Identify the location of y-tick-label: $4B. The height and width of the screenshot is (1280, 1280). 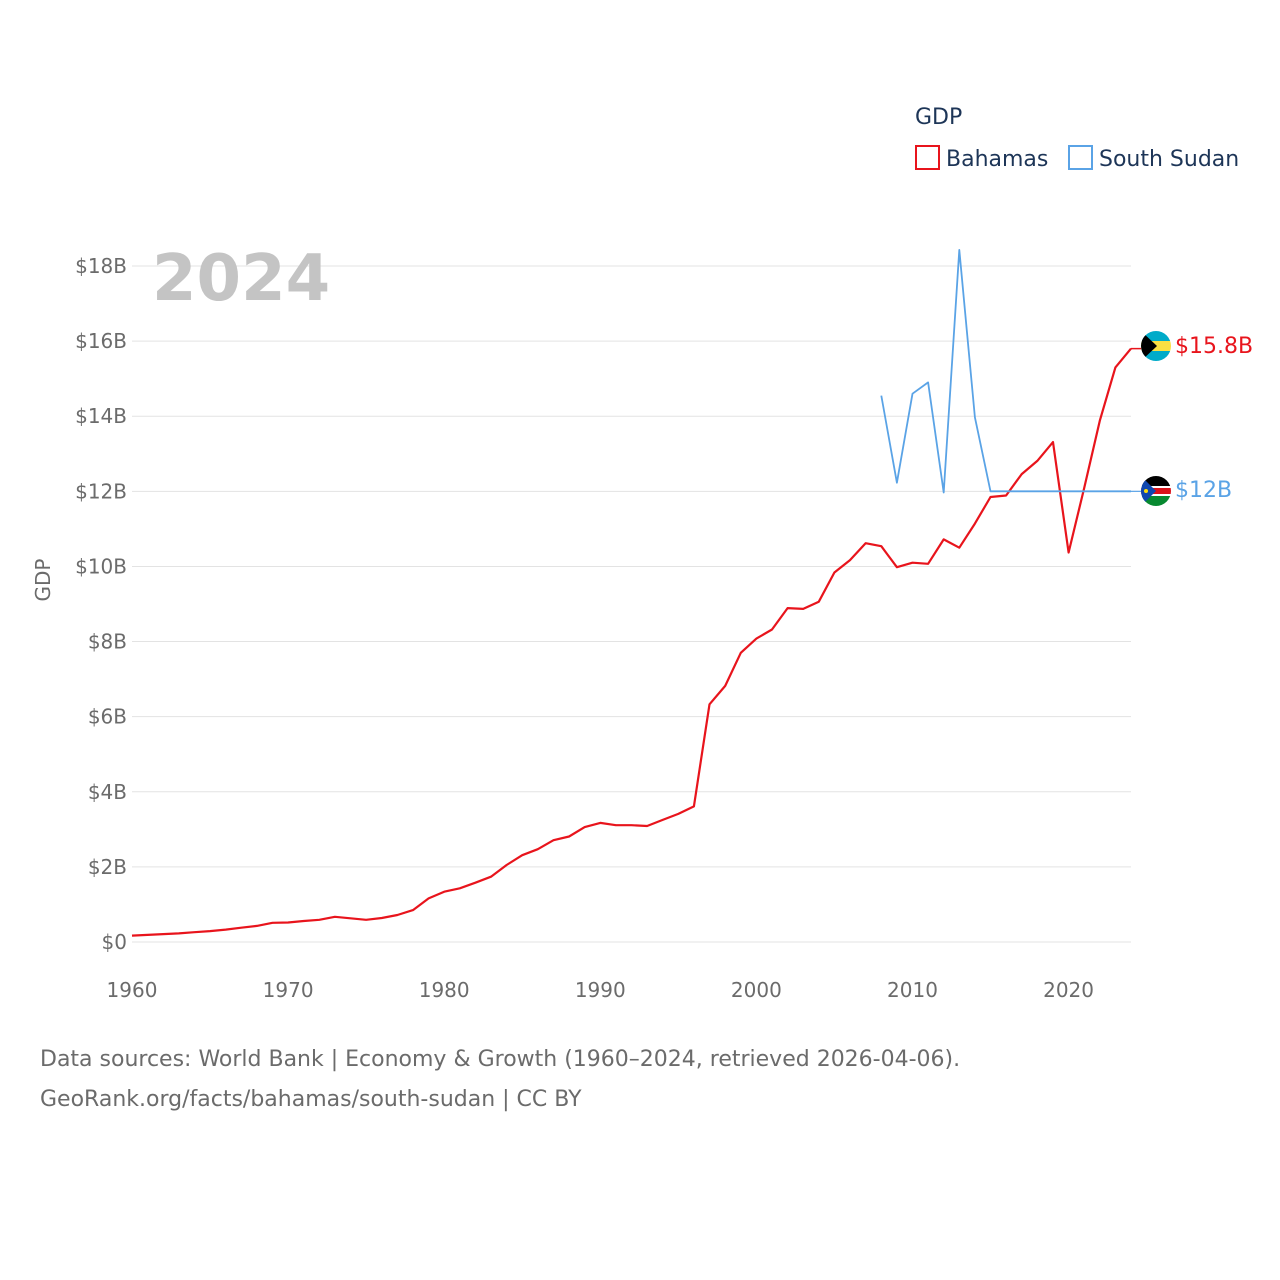
(107, 792).